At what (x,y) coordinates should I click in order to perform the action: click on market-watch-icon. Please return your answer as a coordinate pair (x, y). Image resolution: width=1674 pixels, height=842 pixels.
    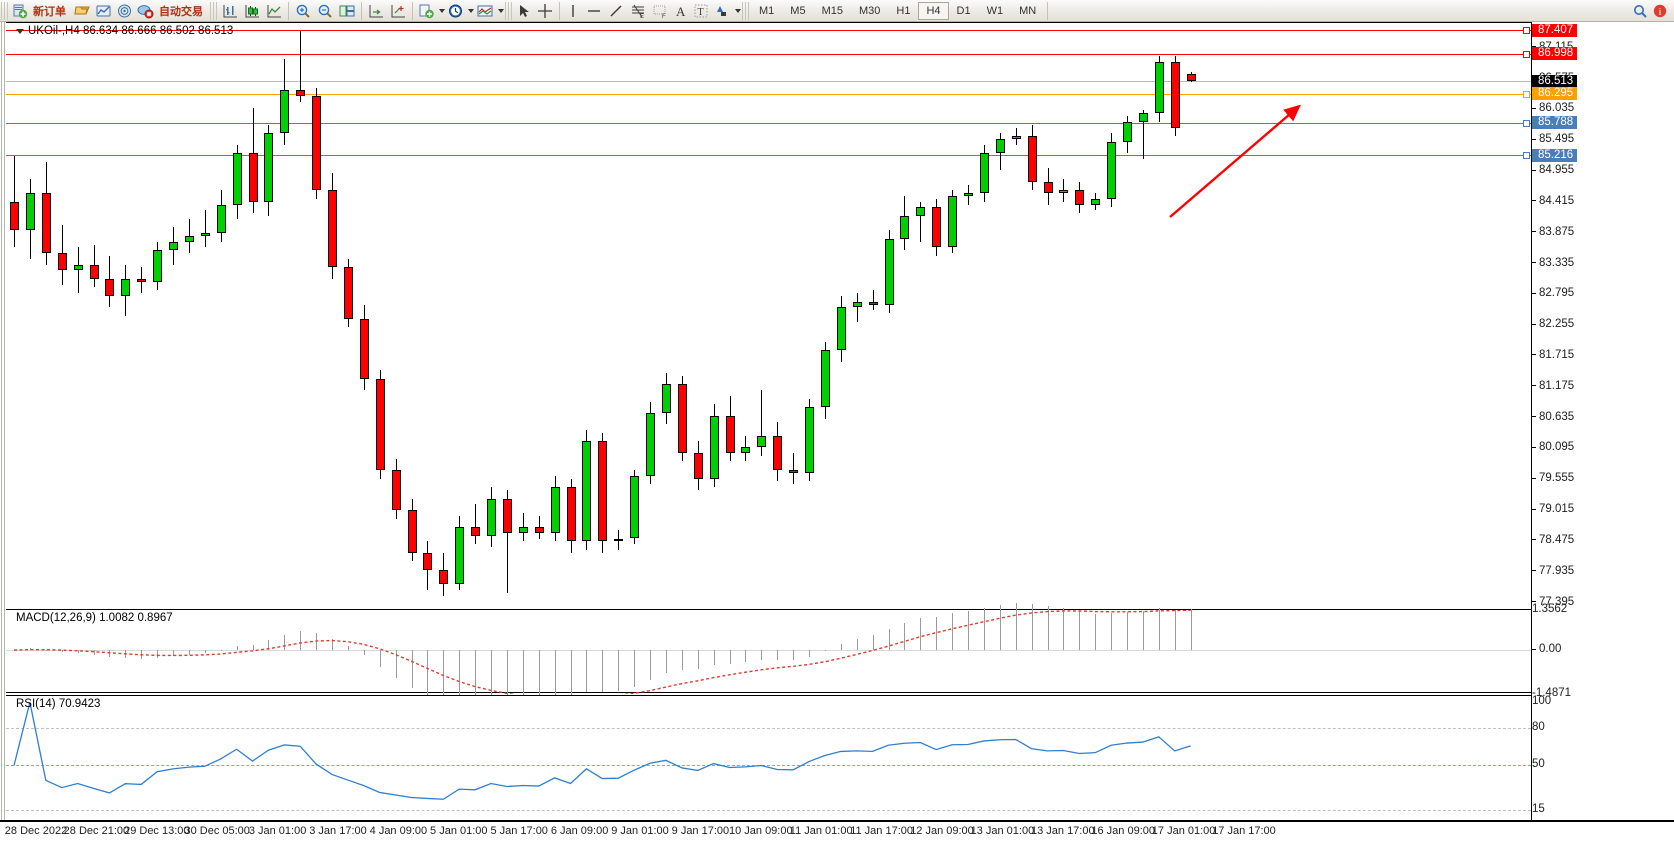
    Looking at the image, I should click on (103, 11).